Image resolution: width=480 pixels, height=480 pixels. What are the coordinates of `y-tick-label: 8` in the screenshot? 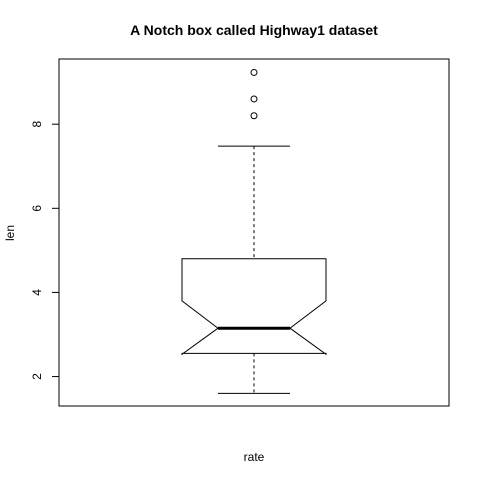 It's located at (37, 124).